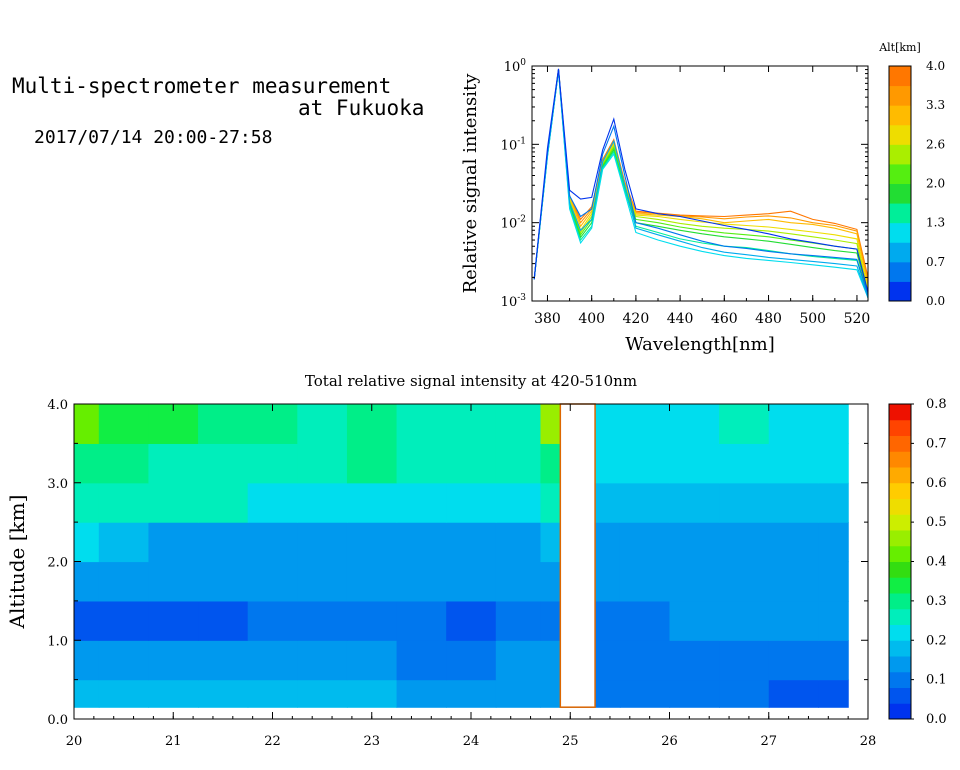 The width and height of the screenshot is (960, 770). Describe the element at coordinates (515, 66) in the screenshot. I see `spectrum-y-tick-label: 10⁰` at that location.